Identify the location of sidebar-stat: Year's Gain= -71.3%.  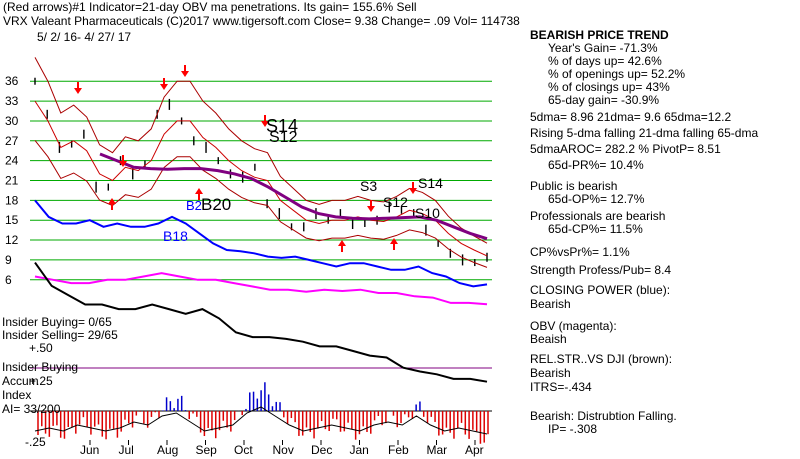
(603, 48).